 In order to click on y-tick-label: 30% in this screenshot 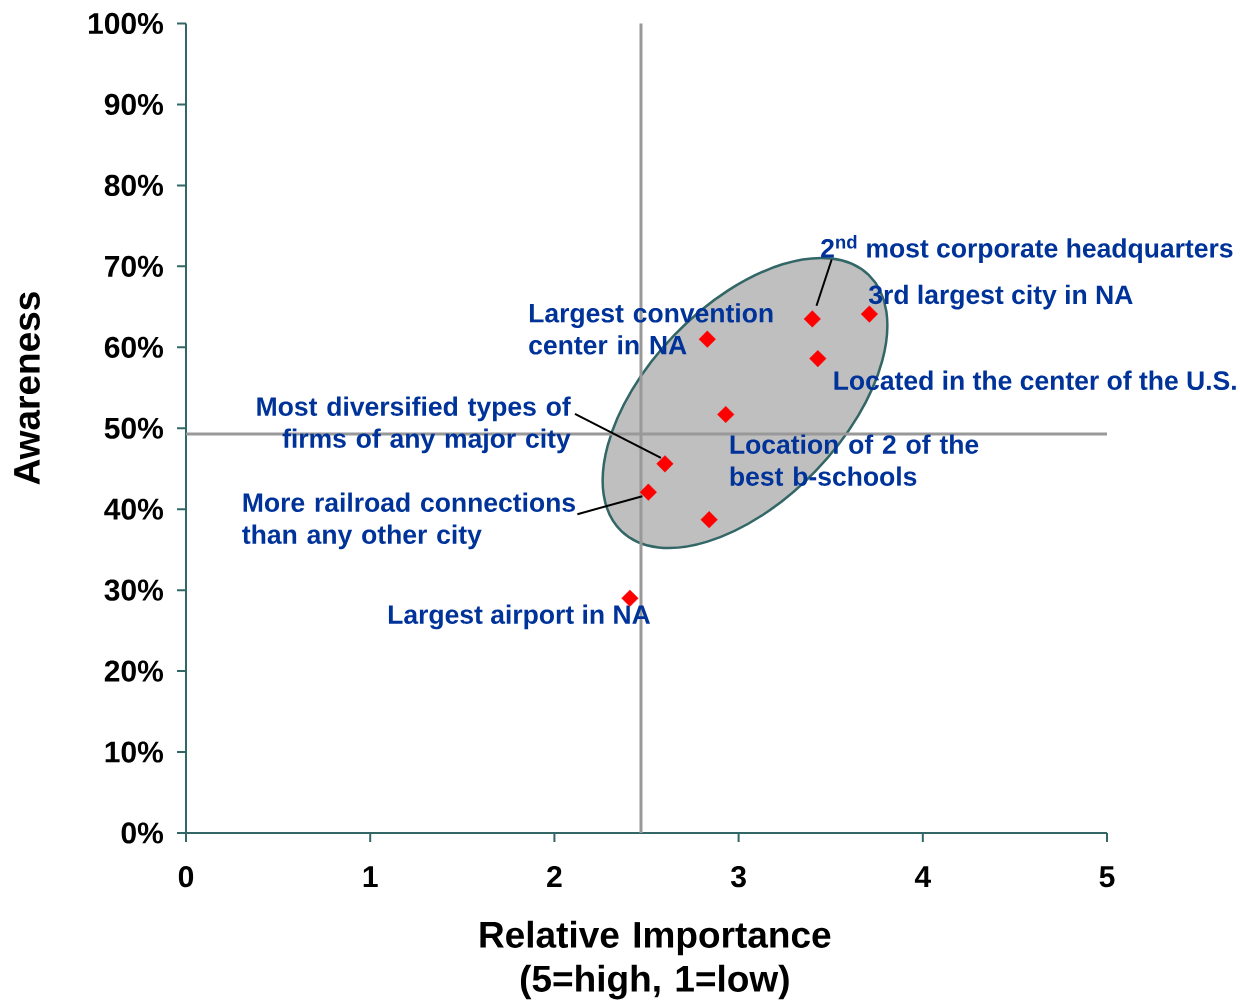, I will do `click(134, 590)`.